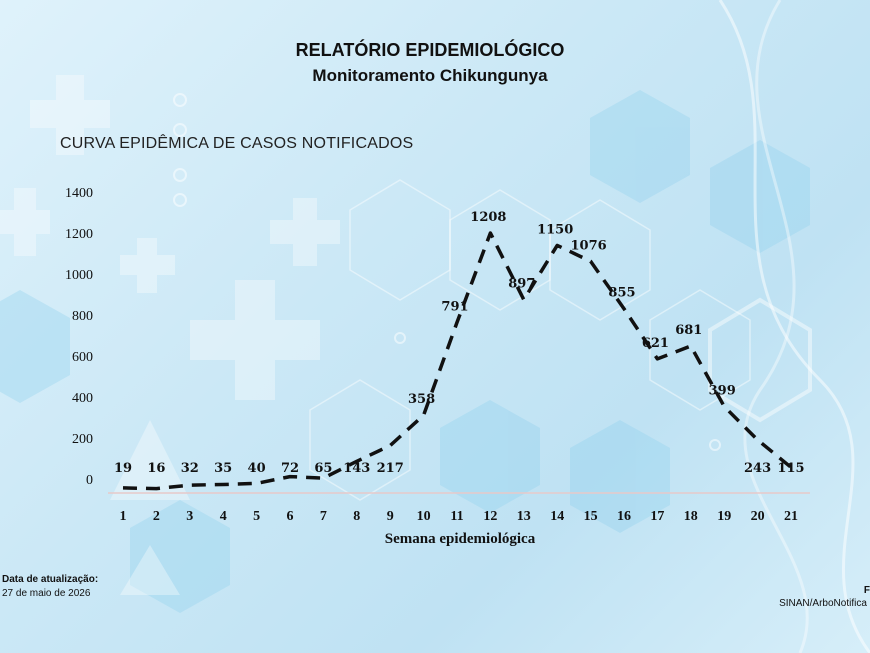  What do you see at coordinates (123, 516) in the screenshot?
I see `x-tick-label: 1` at bounding box center [123, 516].